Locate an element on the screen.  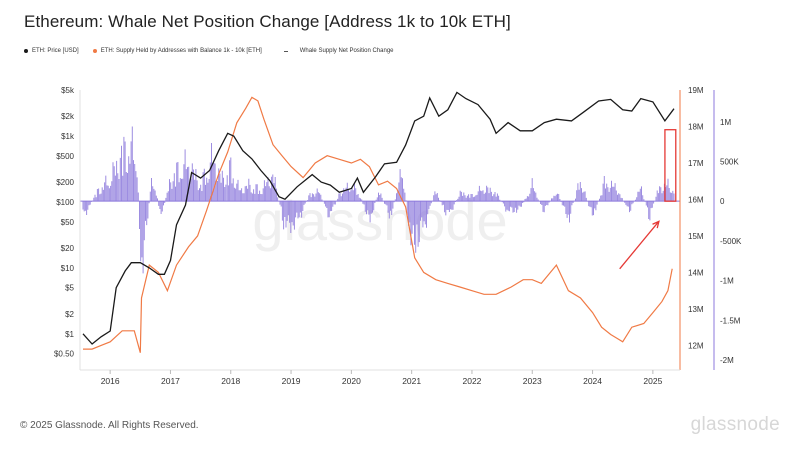
x-tick-label: 2018 is located at coordinates (230, 381).